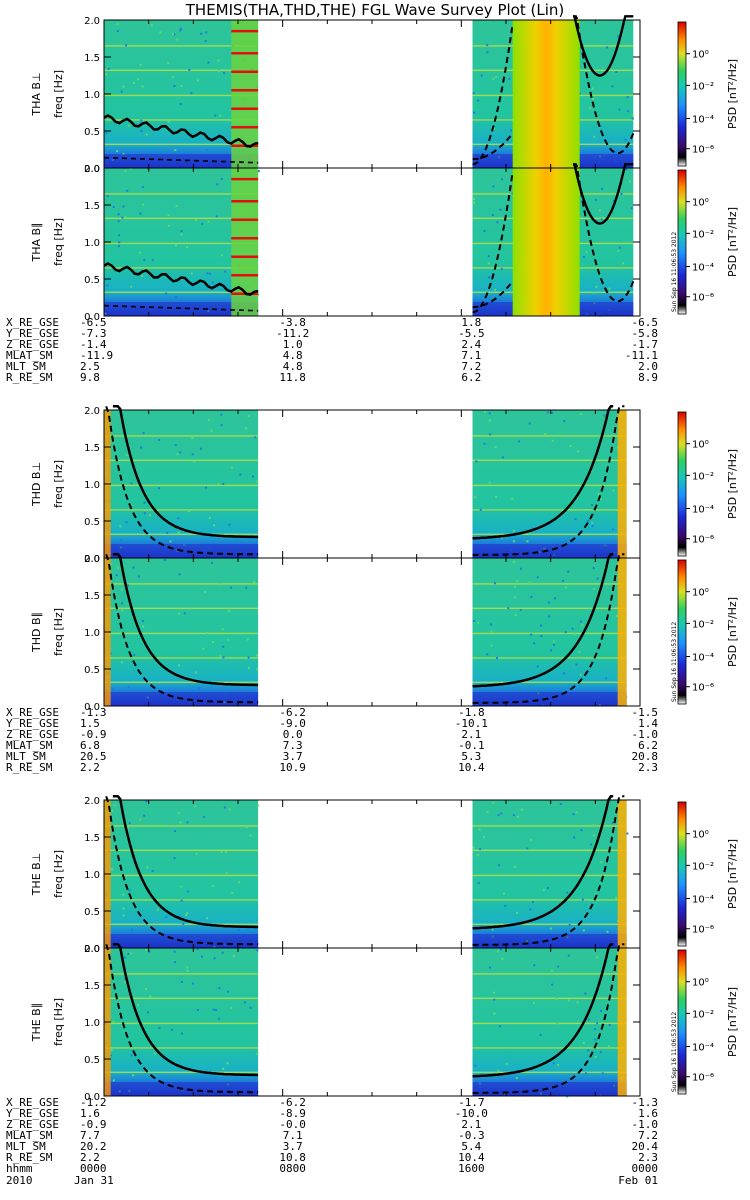 This screenshot has width=750, height=1200. What do you see at coordinates (29, 767) in the screenshot?
I see `ephemeris-thd-row-label: R_RE_SM` at bounding box center [29, 767].